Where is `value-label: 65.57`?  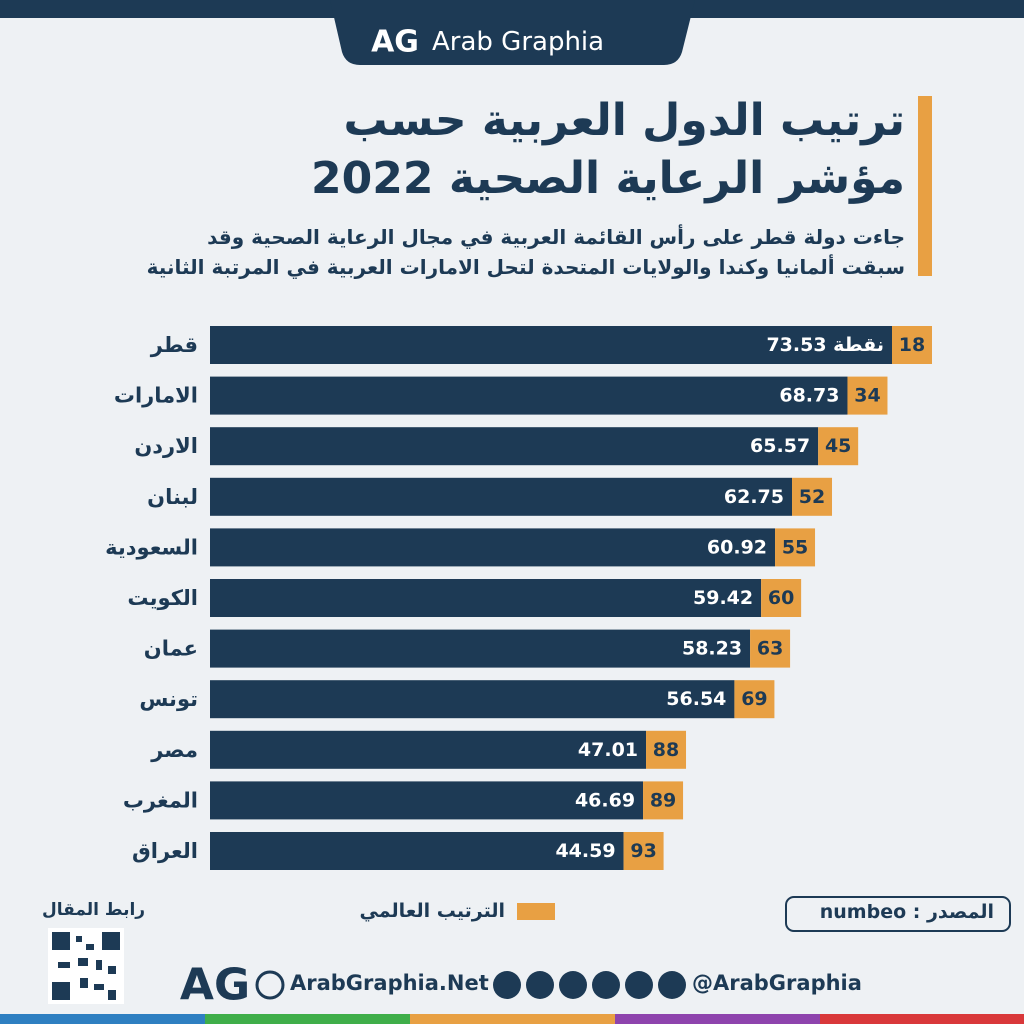
value-label: 65.57 is located at coordinates (780, 446).